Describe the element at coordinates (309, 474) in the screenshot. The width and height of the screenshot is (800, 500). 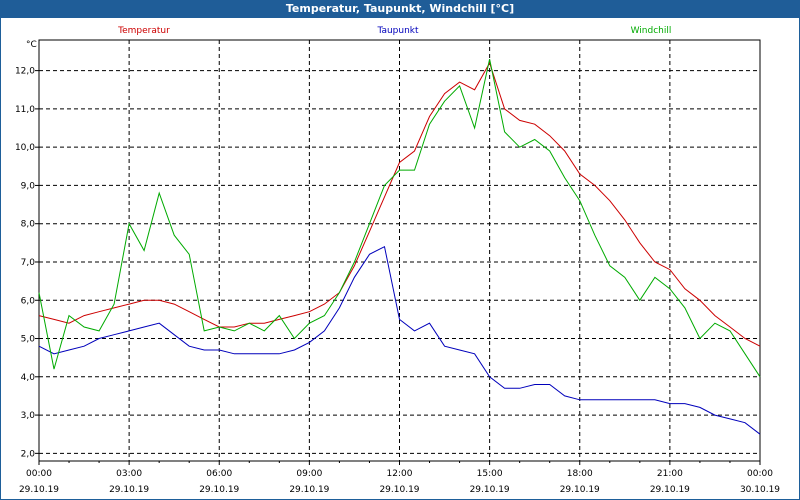
I see `x-tick-time: 09:00` at that location.